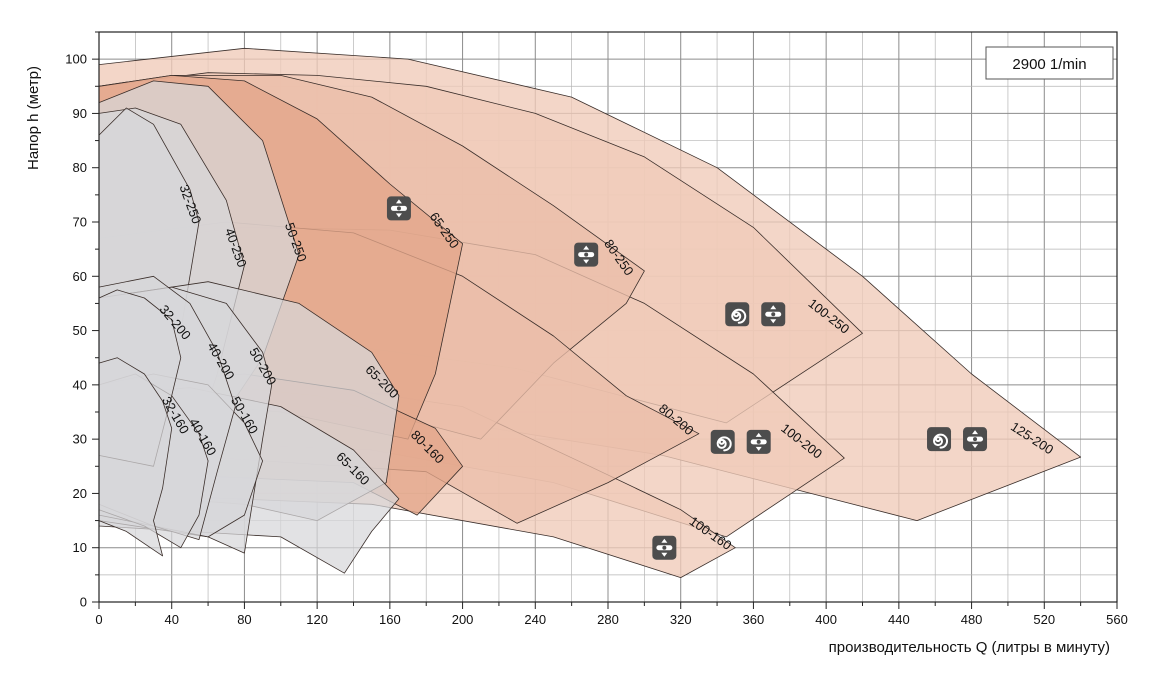 The image size is (1169, 695). I want to click on x-axis-title: производительность Q (литры в минуту), so click(969, 647).